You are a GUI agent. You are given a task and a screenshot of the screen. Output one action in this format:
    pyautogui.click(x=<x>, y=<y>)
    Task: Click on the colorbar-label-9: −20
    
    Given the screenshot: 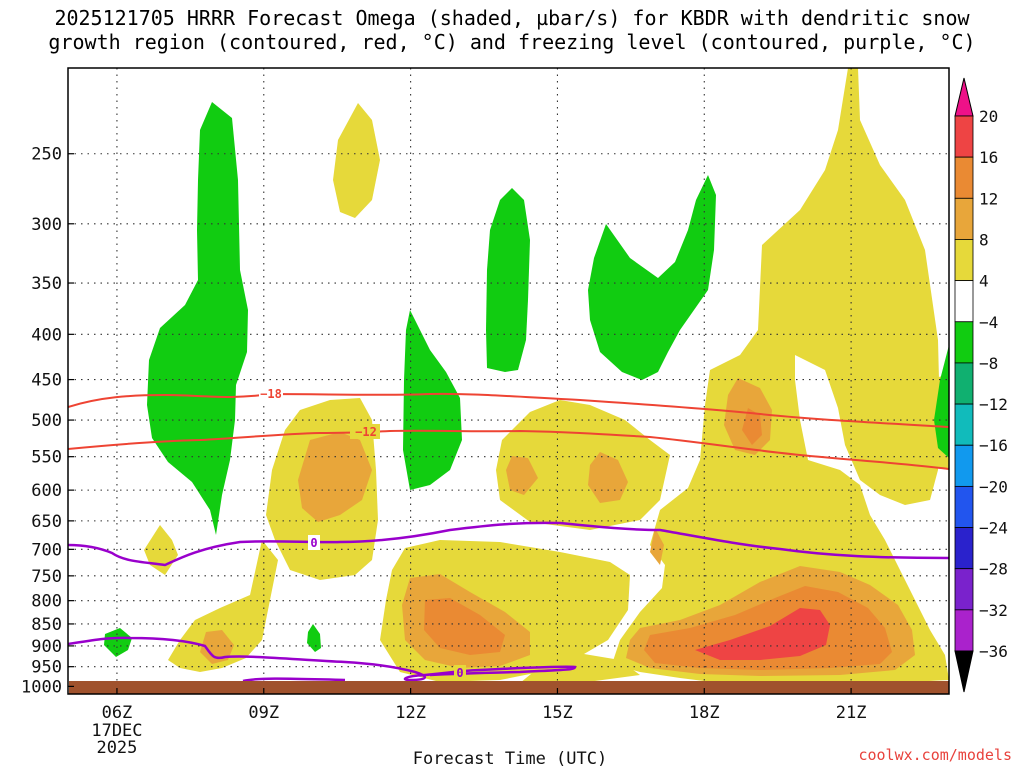 What is the action you would take?
    pyautogui.click(x=993, y=486)
    